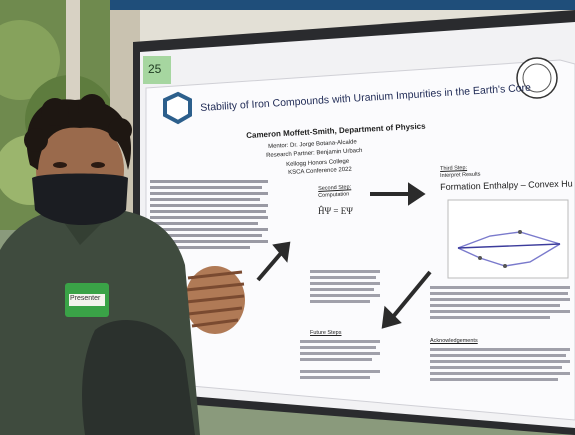 This screenshot has height=435, width=575. What do you see at coordinates (500, 333) in the screenshot?
I see `results-text` at bounding box center [500, 333].